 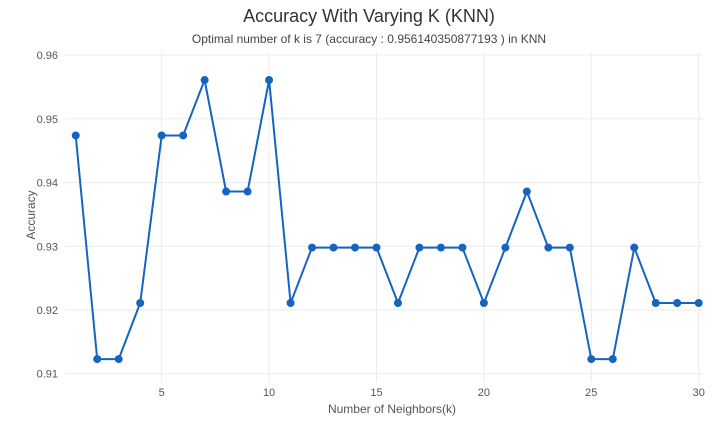 What do you see at coordinates (269, 393) in the screenshot?
I see `x-tick-label: 10` at bounding box center [269, 393].